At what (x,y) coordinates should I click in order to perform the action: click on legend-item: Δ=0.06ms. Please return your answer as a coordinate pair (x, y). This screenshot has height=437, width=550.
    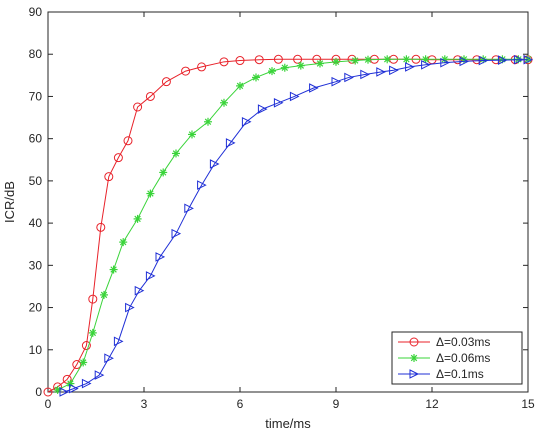
    Looking at the image, I should click on (444, 358).